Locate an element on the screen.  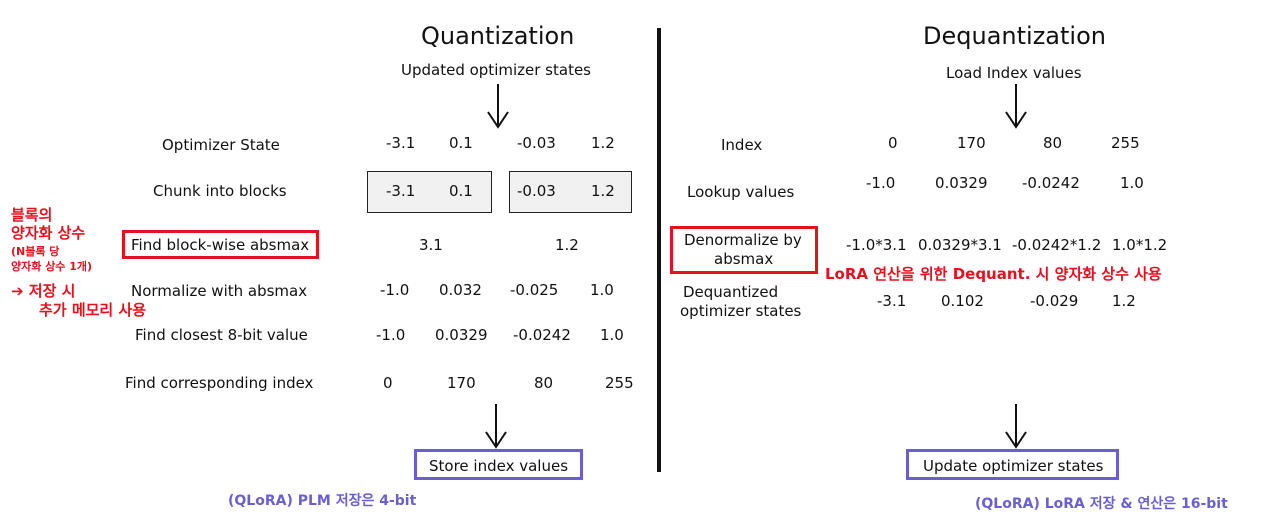
row-label-normalize: Normalize with absmax is located at coordinates (219, 291).